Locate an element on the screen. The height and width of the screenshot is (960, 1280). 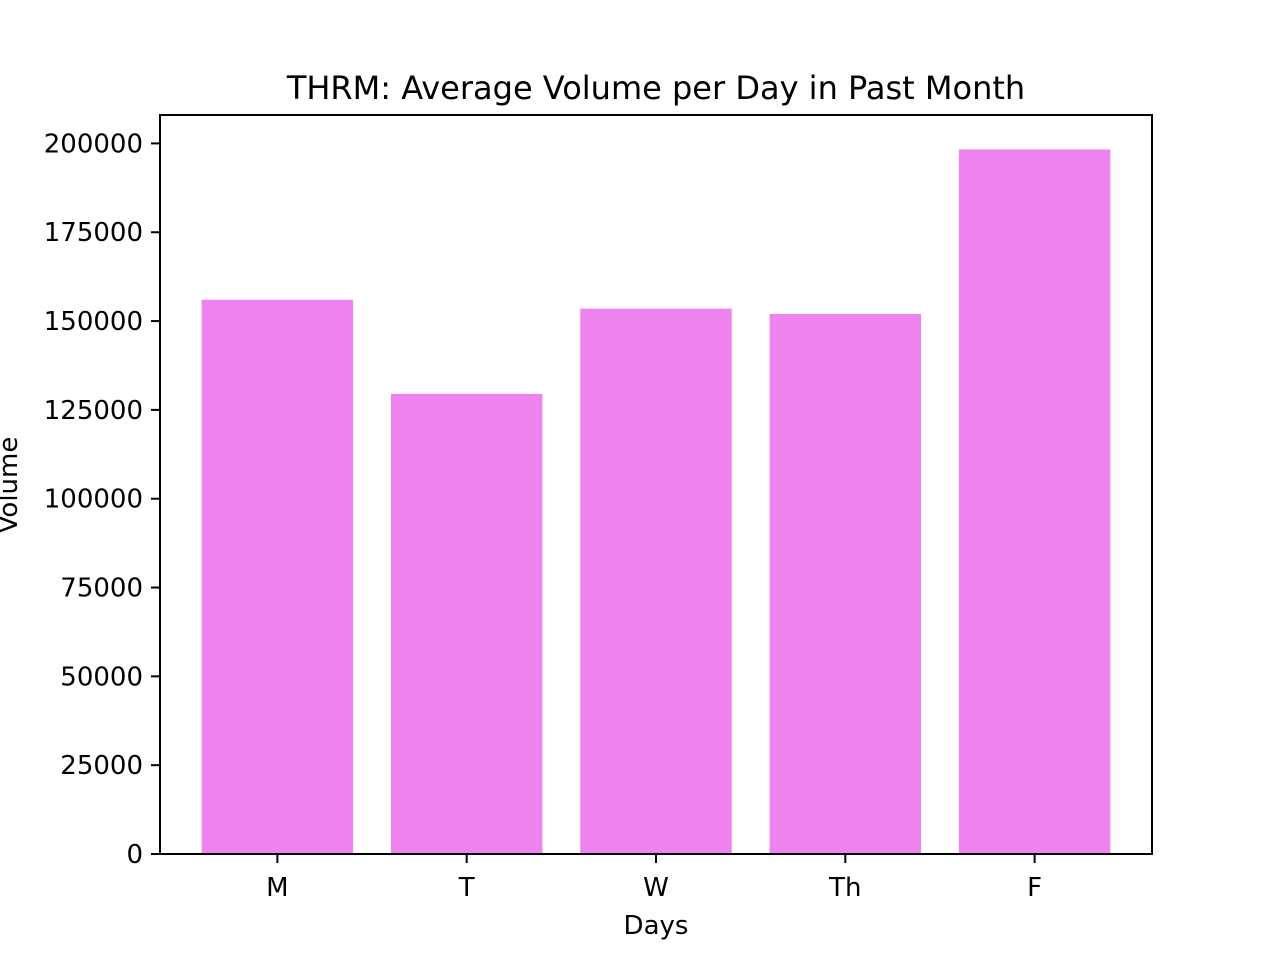
x-tick-label: W is located at coordinates (656, 888).